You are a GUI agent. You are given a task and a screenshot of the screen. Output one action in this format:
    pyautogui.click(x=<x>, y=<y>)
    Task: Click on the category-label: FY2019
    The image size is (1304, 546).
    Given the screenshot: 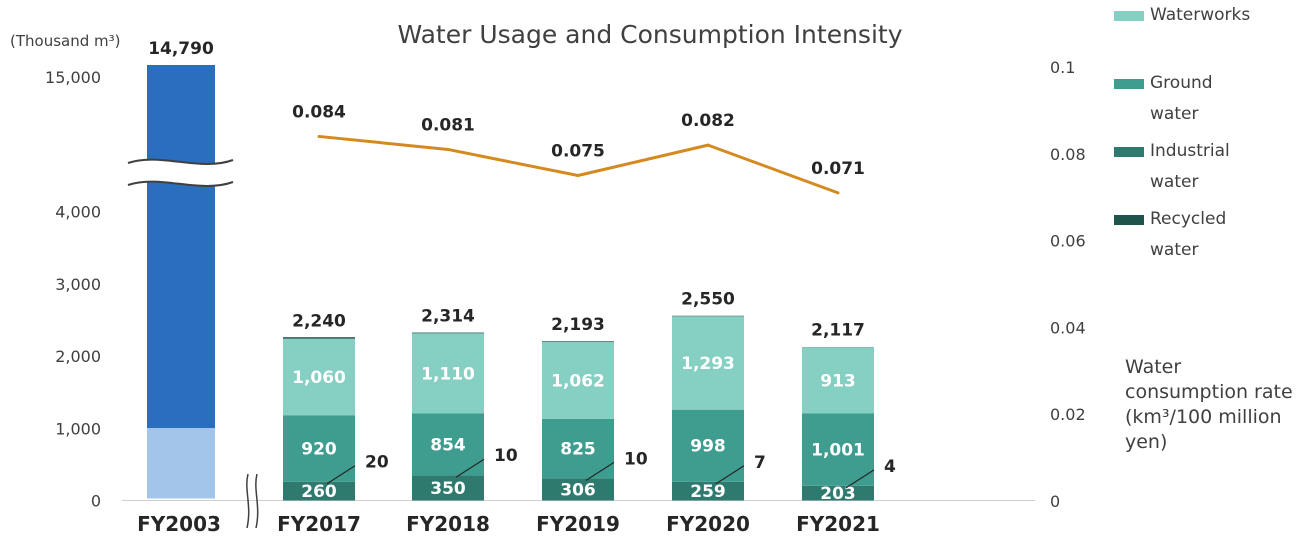 What is the action you would take?
    pyautogui.click(x=578, y=524)
    